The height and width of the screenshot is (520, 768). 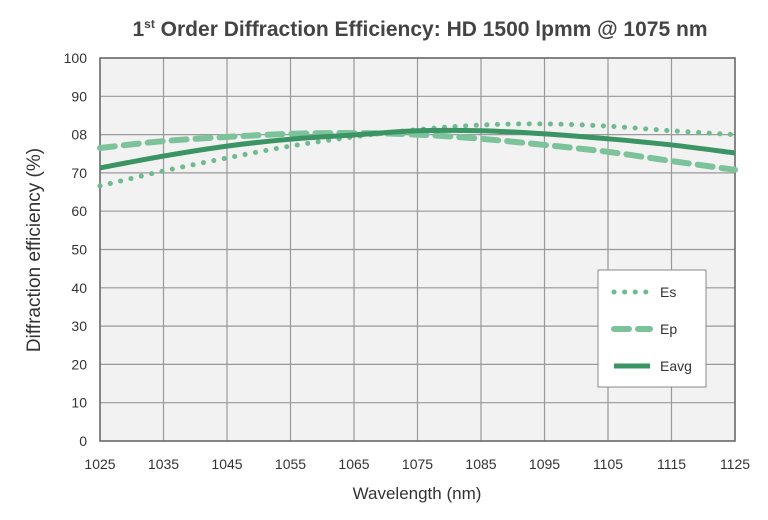 What do you see at coordinates (79, 288) in the screenshot?
I see `y-tick-label: 40` at bounding box center [79, 288].